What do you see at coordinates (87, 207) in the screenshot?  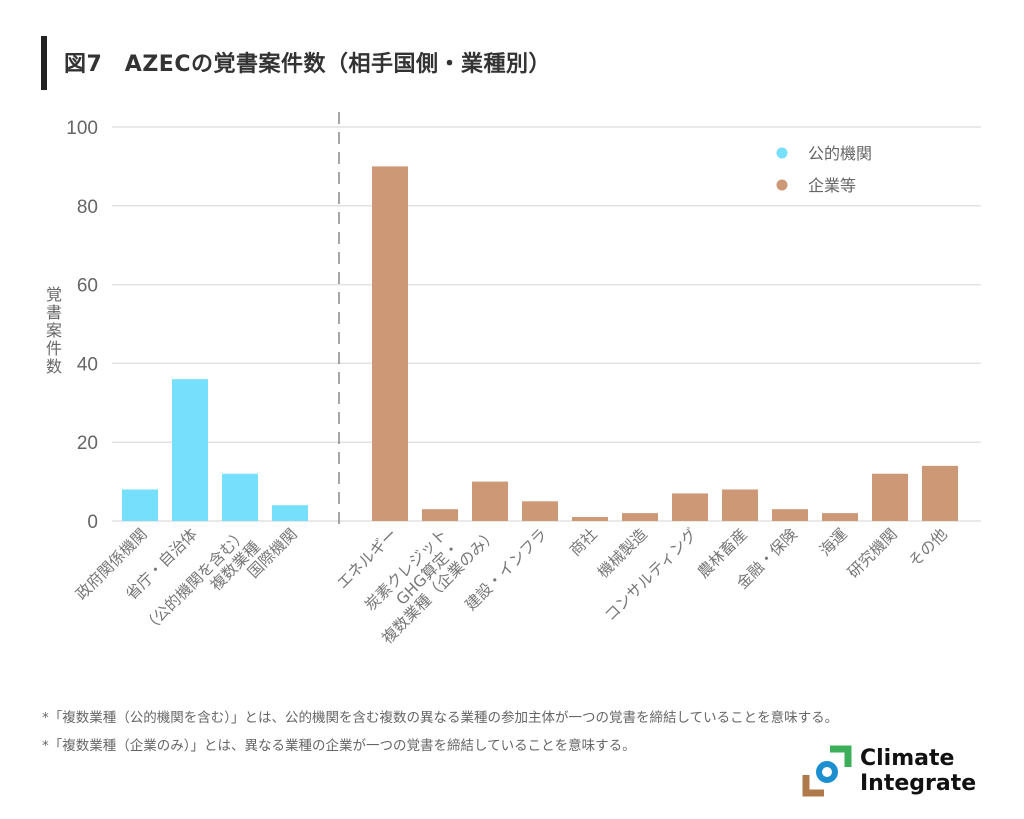 I see `y-tick-label: 80` at bounding box center [87, 207].